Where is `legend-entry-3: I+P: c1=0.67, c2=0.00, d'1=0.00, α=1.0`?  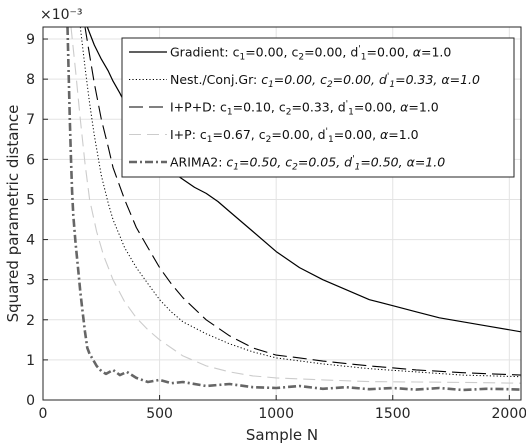 legend-entry-3: I+P: c1=0.67, c2=0.00, d'1=0.00, α=1.0 is located at coordinates (294, 136).